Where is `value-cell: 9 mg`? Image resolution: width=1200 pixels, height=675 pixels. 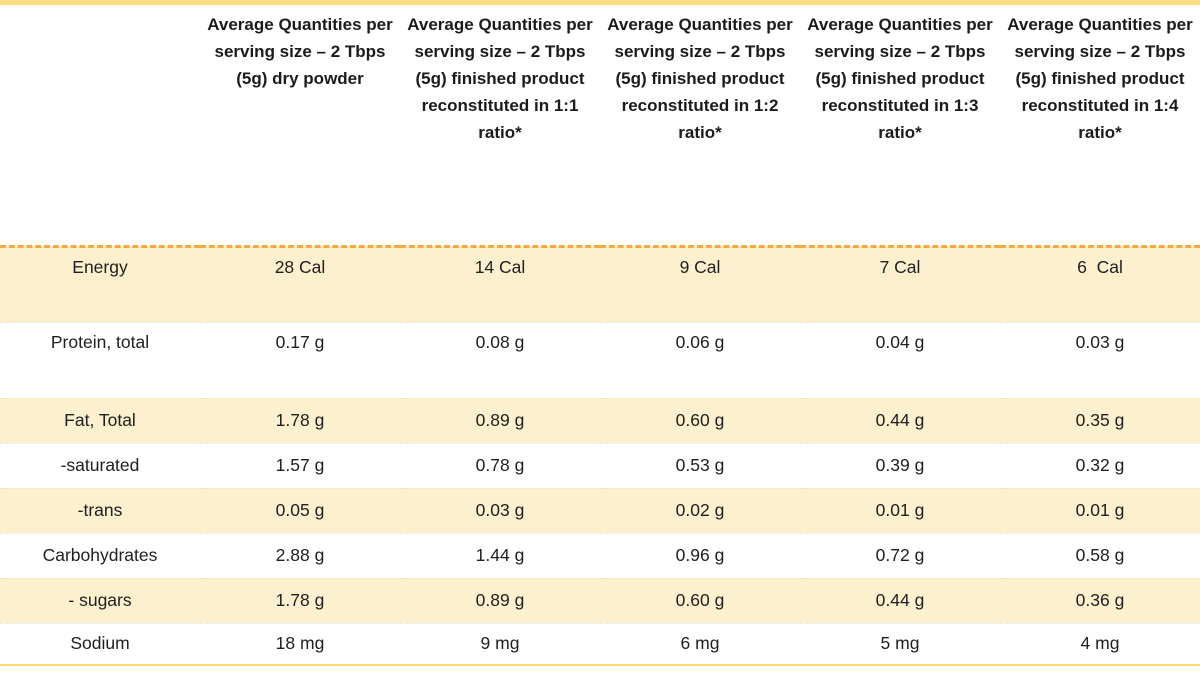
value-cell: 9 mg is located at coordinates (500, 643).